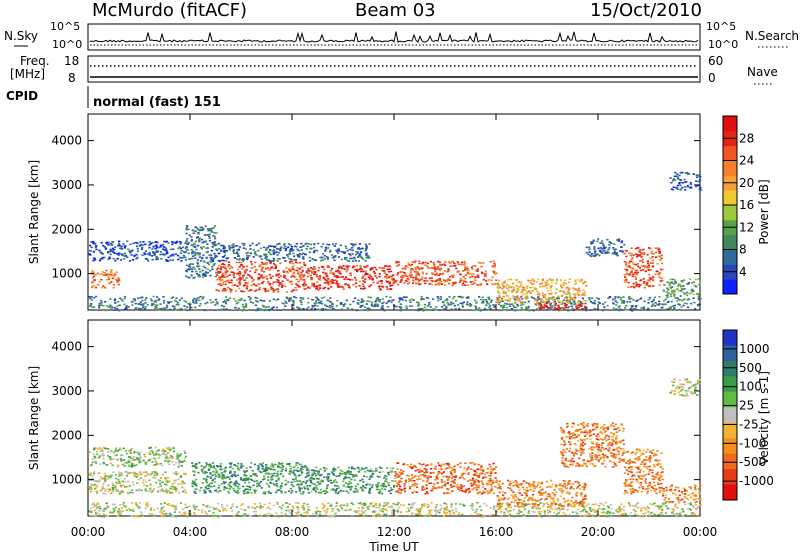 This screenshot has height=554, width=800. What do you see at coordinates (394, 37) in the screenshot?
I see `noise-panel-frame` at bounding box center [394, 37].